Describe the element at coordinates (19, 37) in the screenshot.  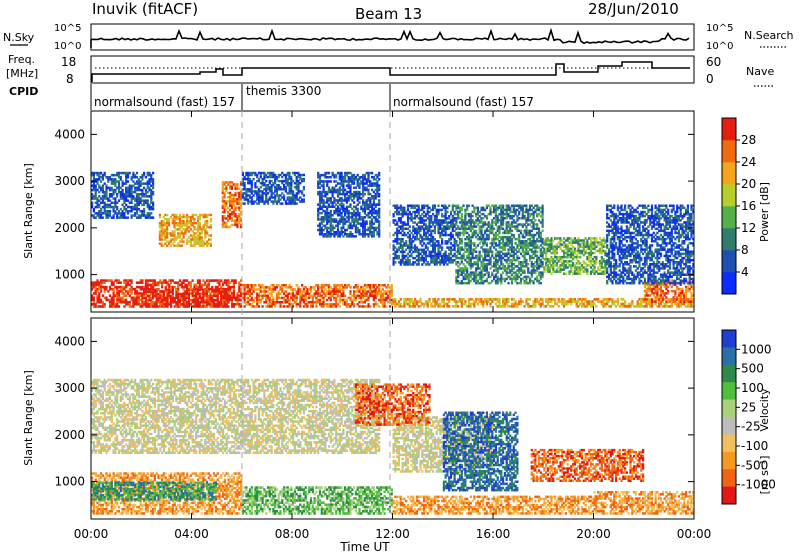
I see `nsky-label: N.Sky` at that location.